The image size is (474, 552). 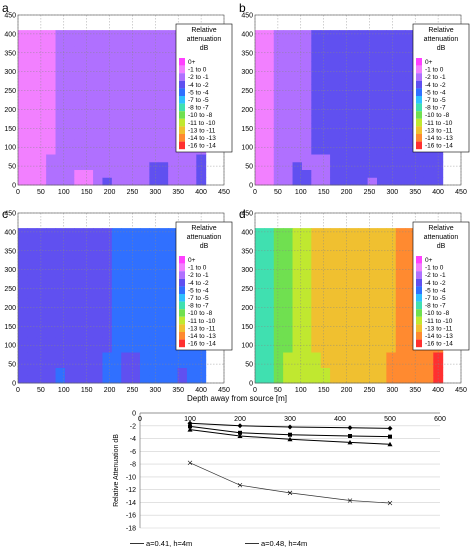 What do you see at coordinates (438, 192) in the screenshot?
I see `x-tick-label: 400` at bounding box center [438, 192].